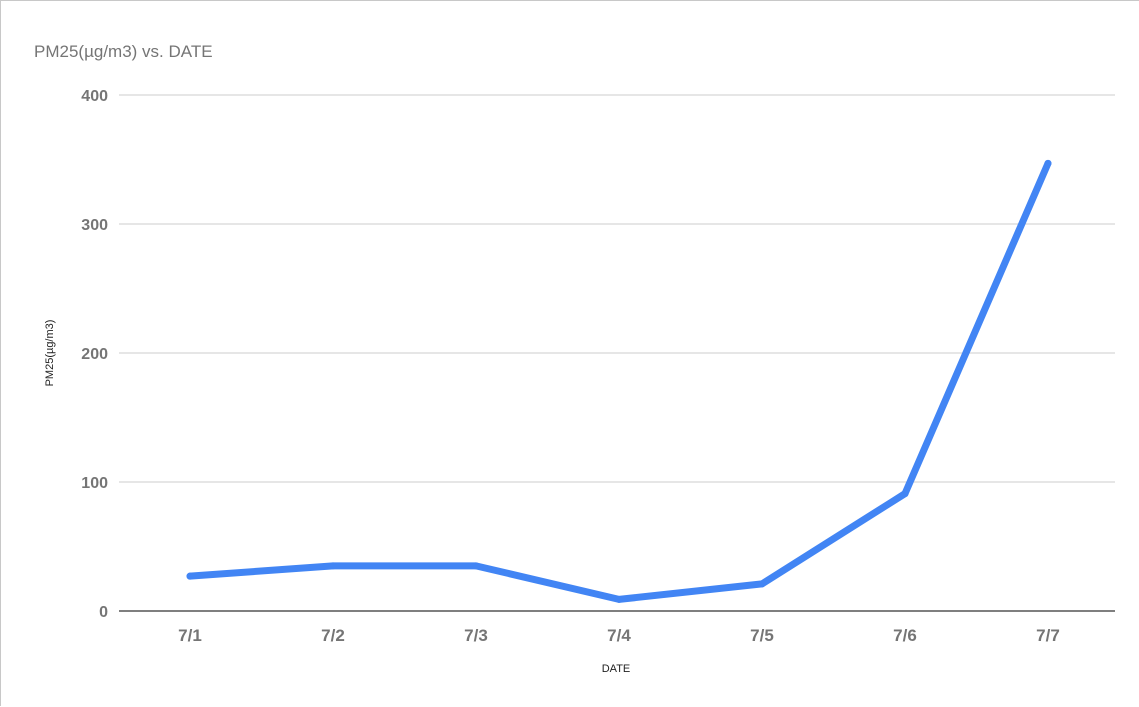 Image resolution: width=1139 pixels, height=707 pixels. Describe the element at coordinates (123, 51) in the screenshot. I see `chart-title: PM25(µg/m3) vs. DATE` at that location.